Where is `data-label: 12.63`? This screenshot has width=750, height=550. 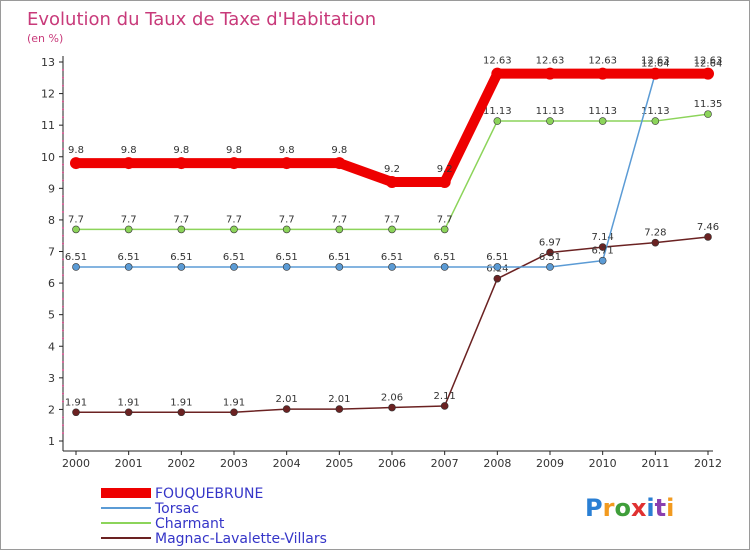
data-label: 12.63 is located at coordinates (550, 61).